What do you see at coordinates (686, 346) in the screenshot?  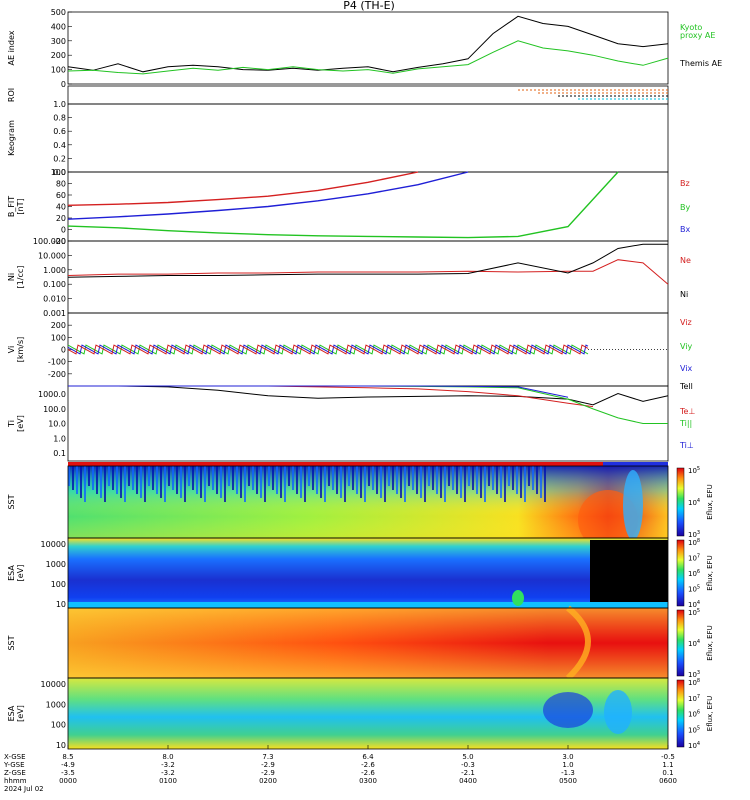 I see `legend-vi: Viy` at bounding box center [686, 346].